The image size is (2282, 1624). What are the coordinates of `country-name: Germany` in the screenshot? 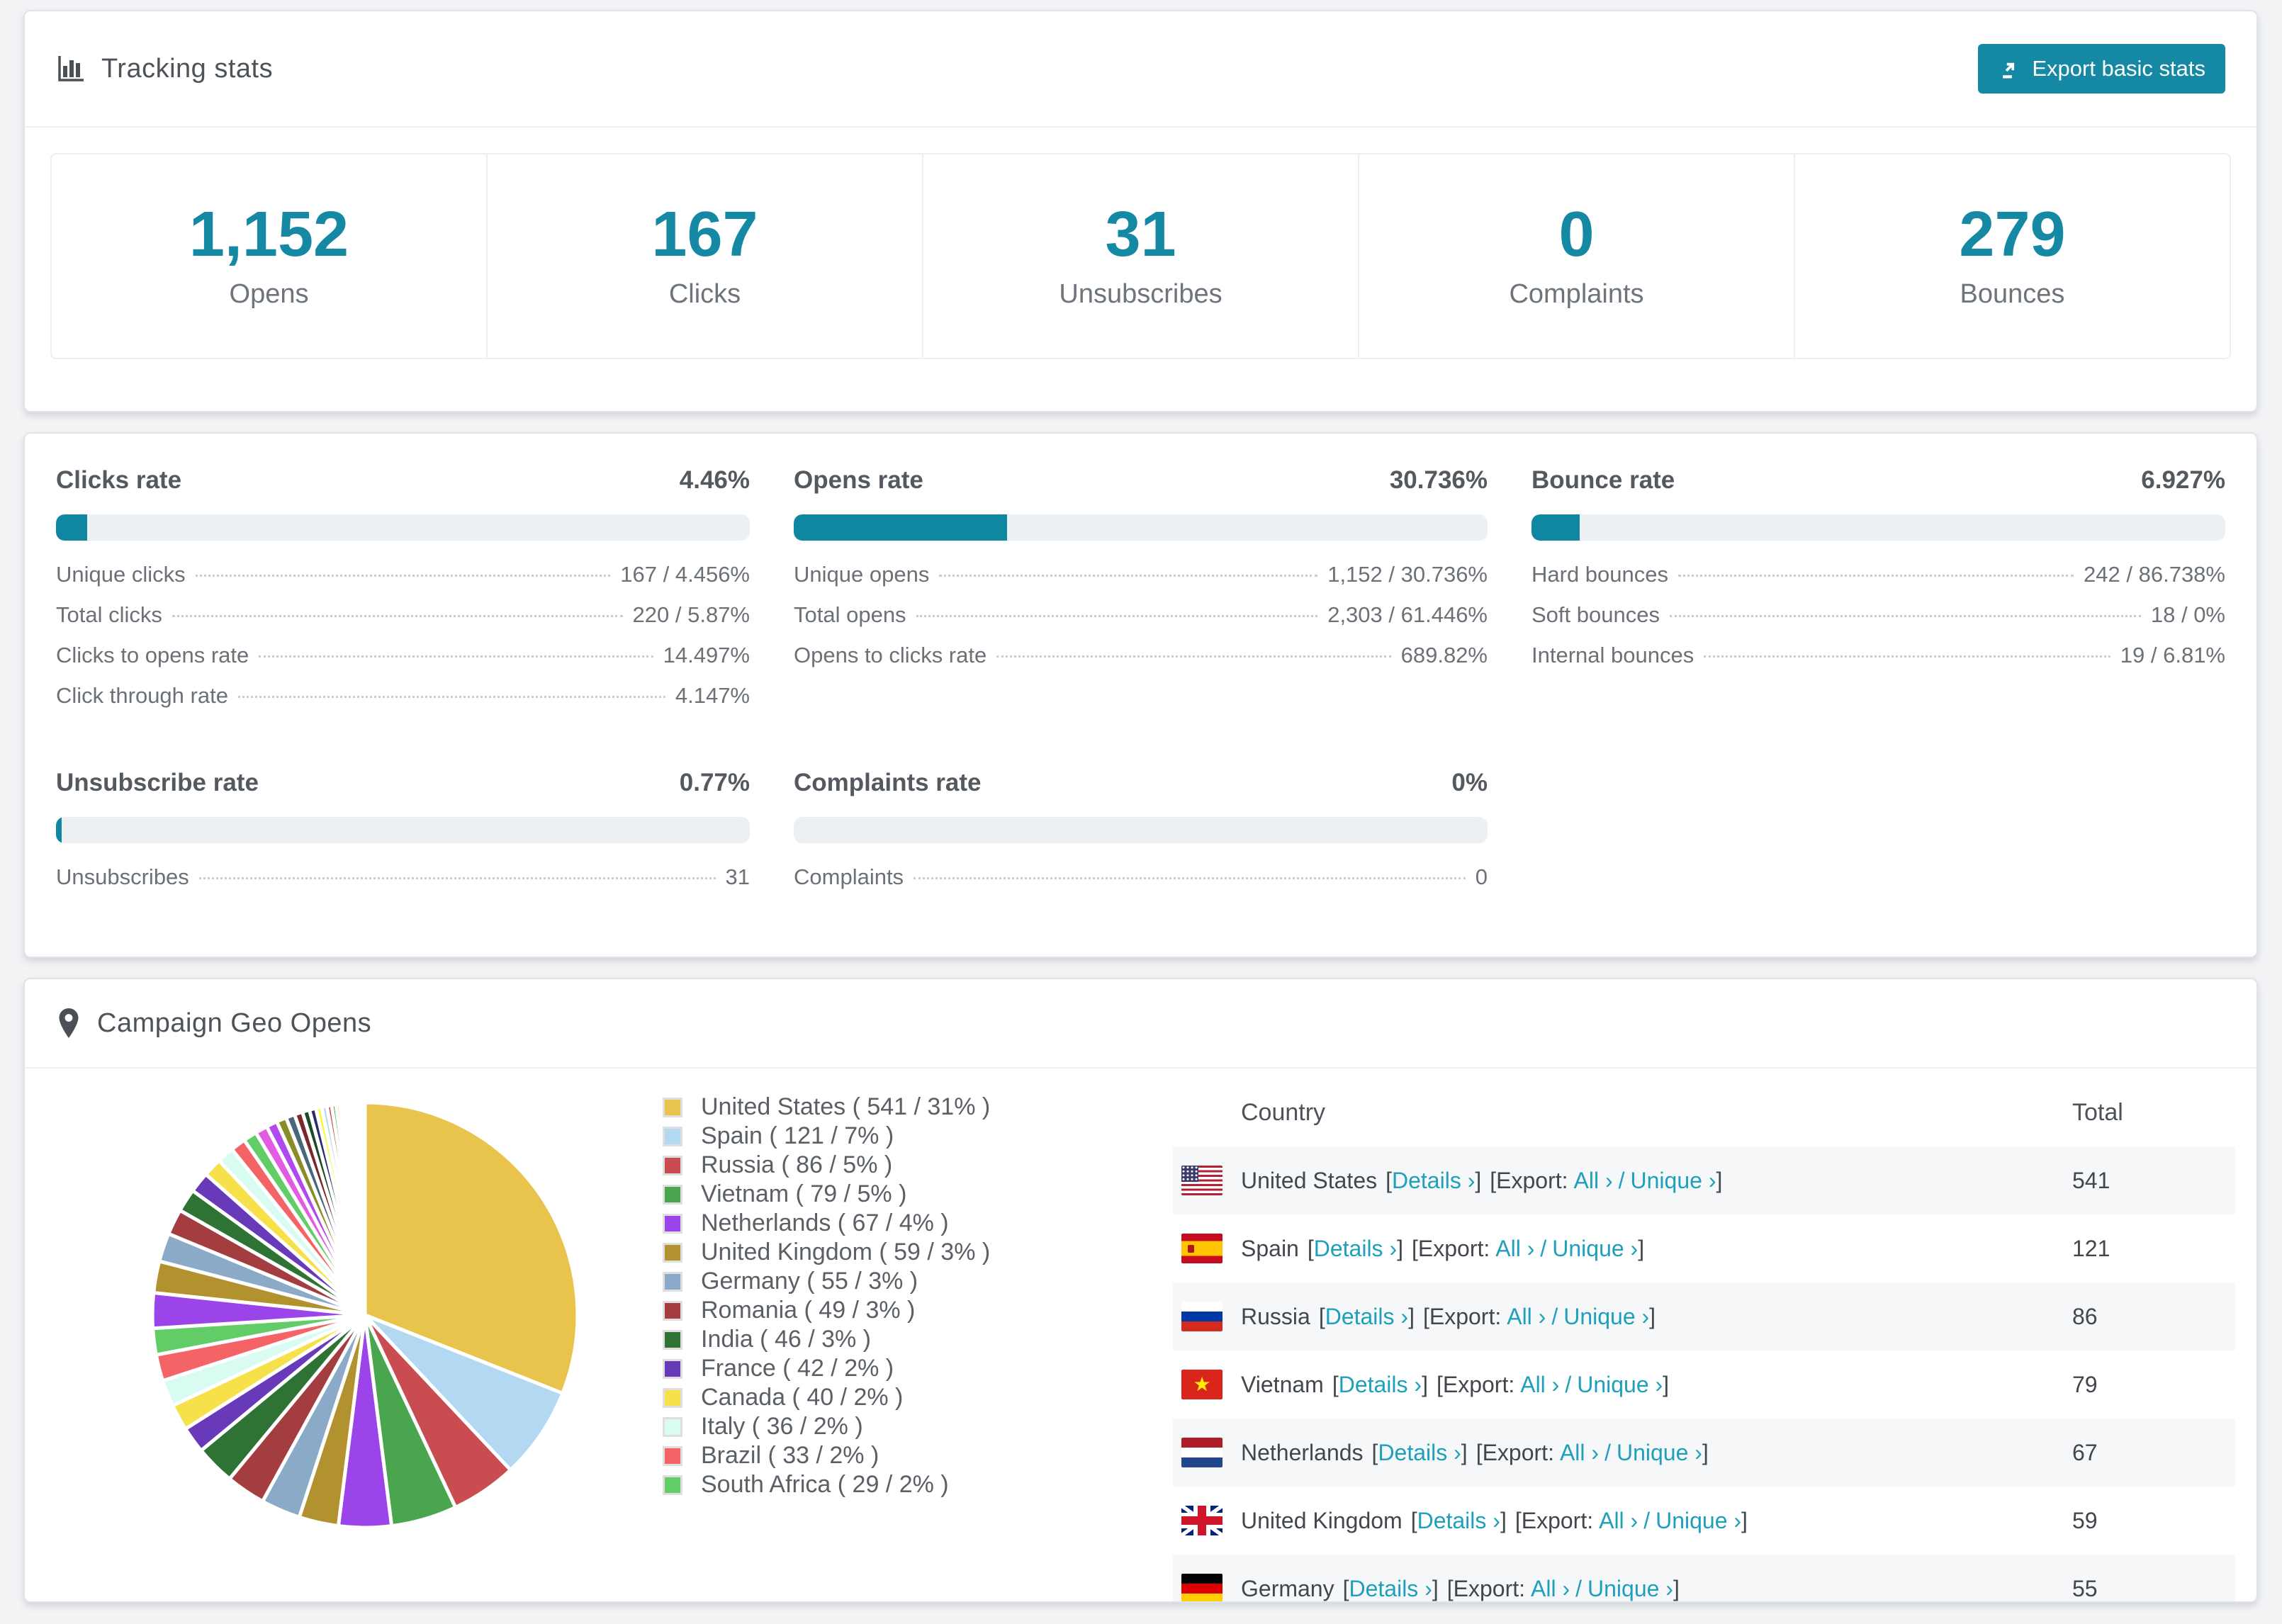 It's located at (1287, 1588).